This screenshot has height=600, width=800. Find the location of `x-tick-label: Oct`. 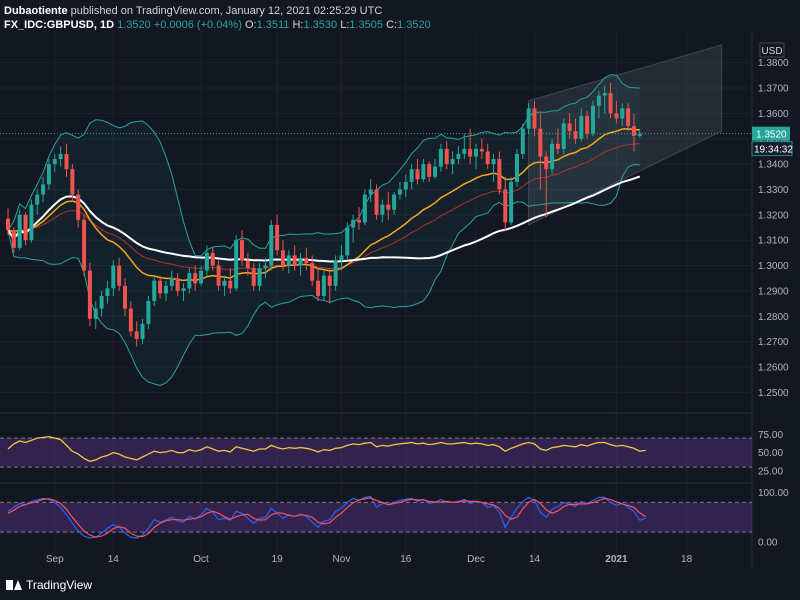

x-tick-label: Oct is located at coordinates (201, 559).